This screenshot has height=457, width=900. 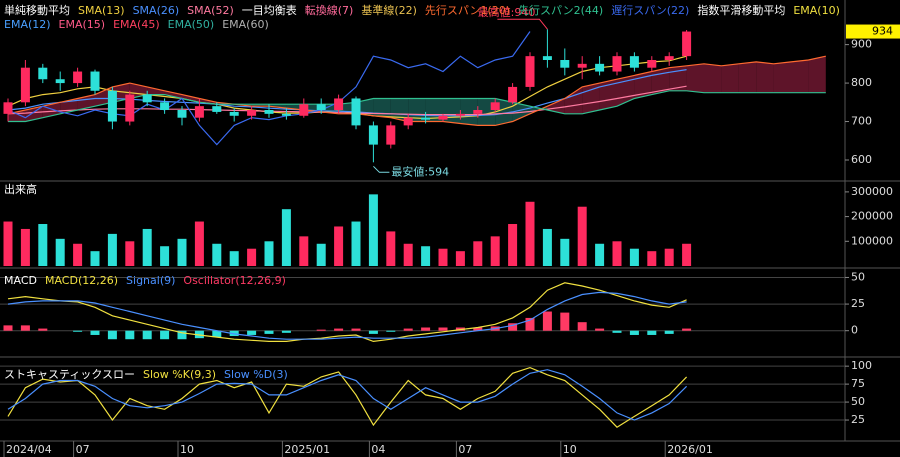 I want to click on legend-item: SMA(13), so click(x=101, y=10).